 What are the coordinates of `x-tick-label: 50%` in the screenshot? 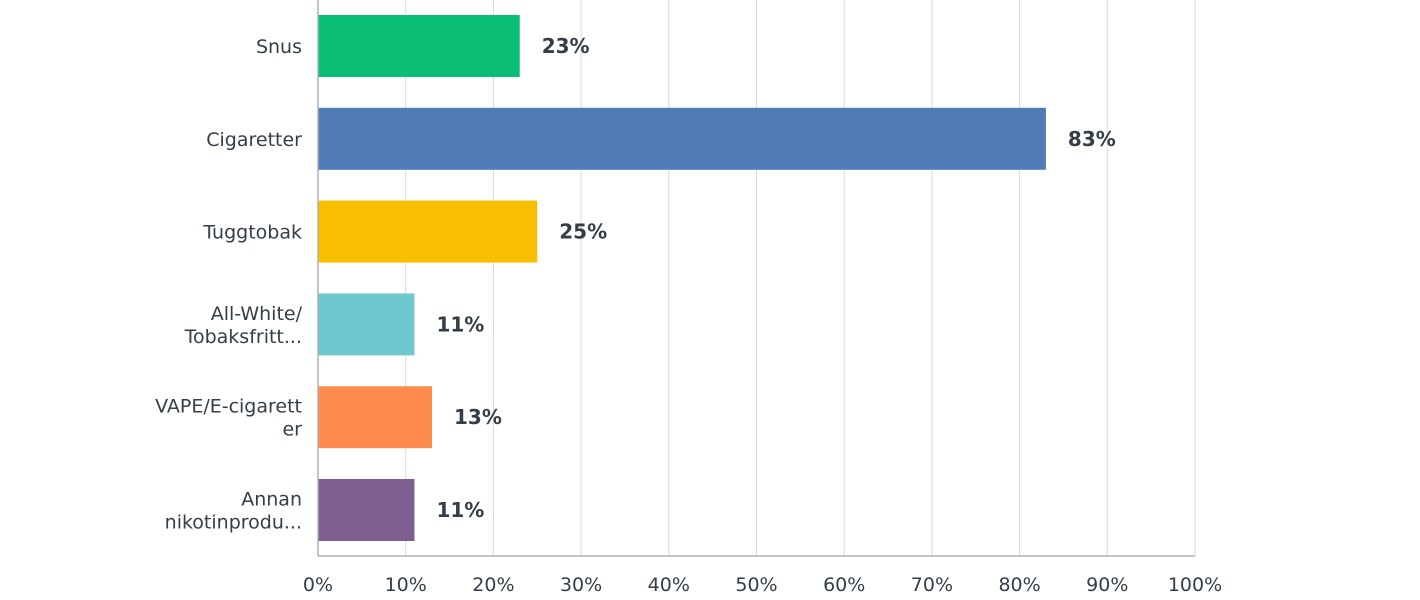 It's located at (756, 585).